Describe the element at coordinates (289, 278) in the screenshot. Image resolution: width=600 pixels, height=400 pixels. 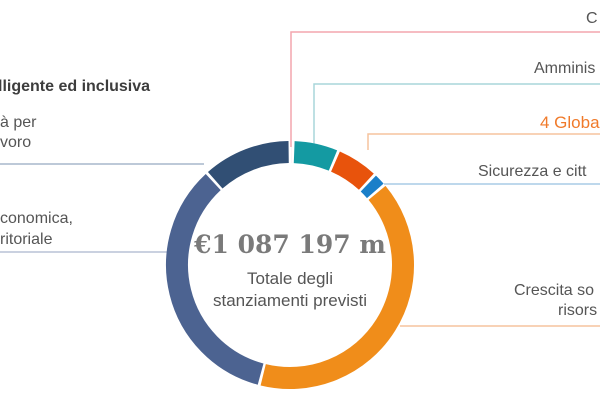
I see `total-label-line1: Totale degli` at that location.